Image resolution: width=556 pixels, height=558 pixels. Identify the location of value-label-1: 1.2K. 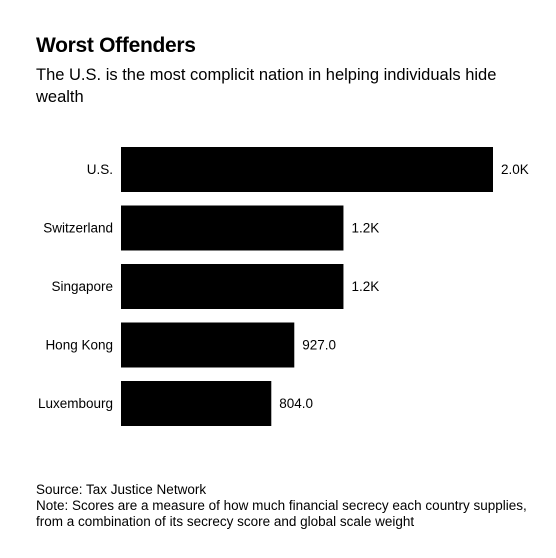
(365, 228).